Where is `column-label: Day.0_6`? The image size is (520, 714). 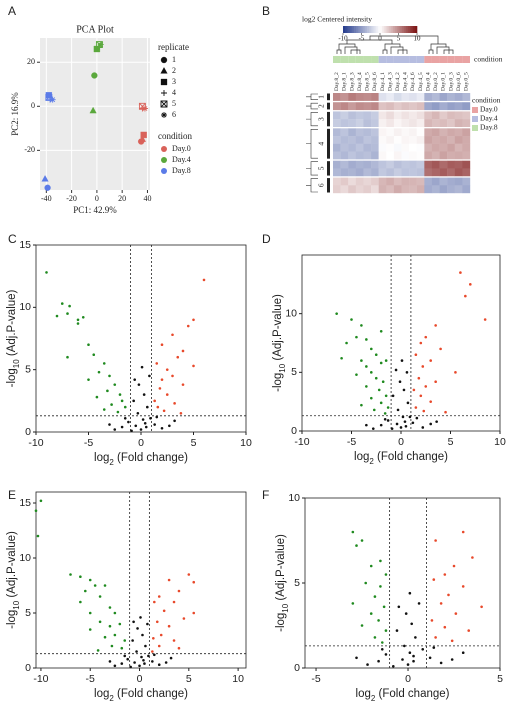 column-label: Day.0_6 is located at coordinates (459, 81).